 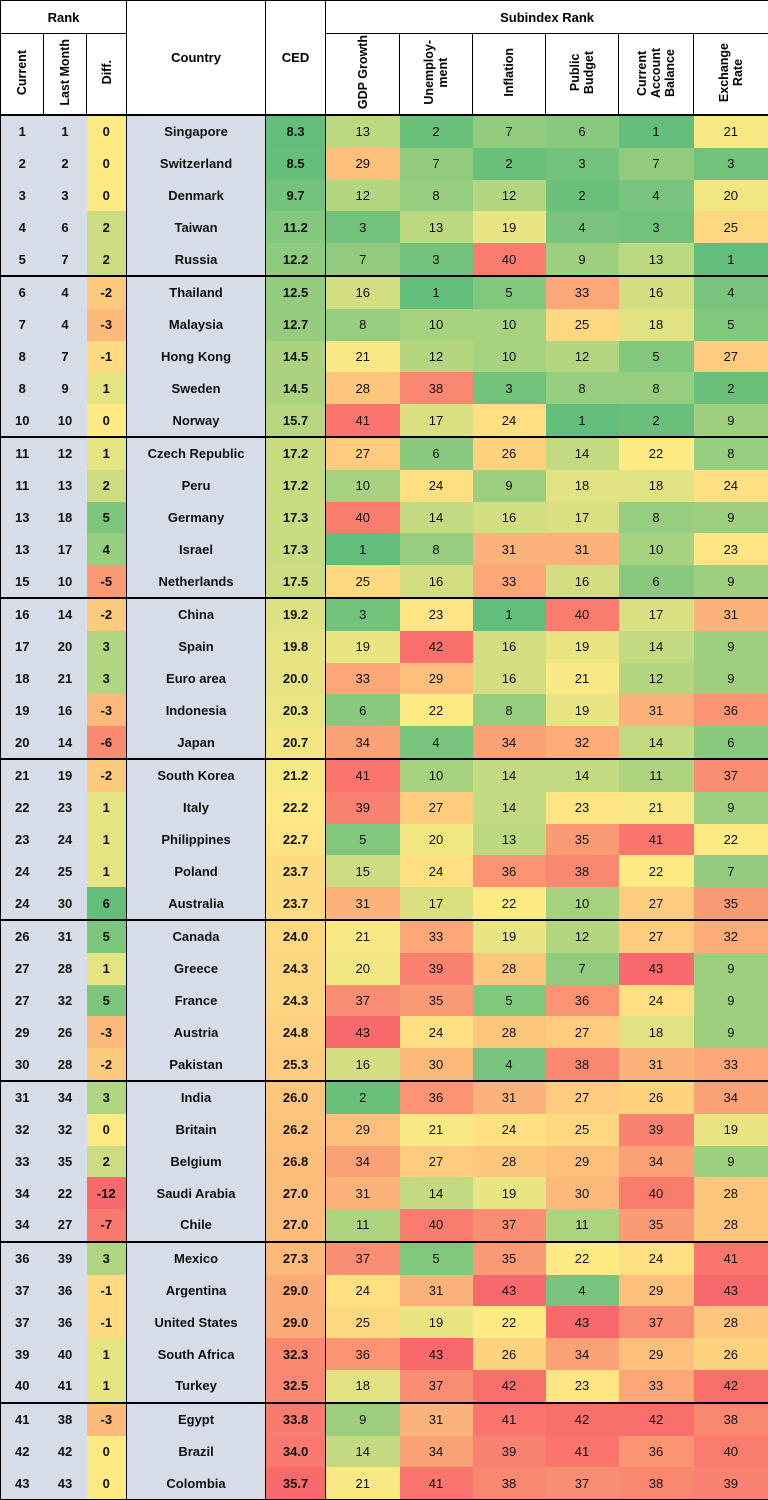 I want to click on current-account-rank-cell: 5, so click(x=656, y=357).